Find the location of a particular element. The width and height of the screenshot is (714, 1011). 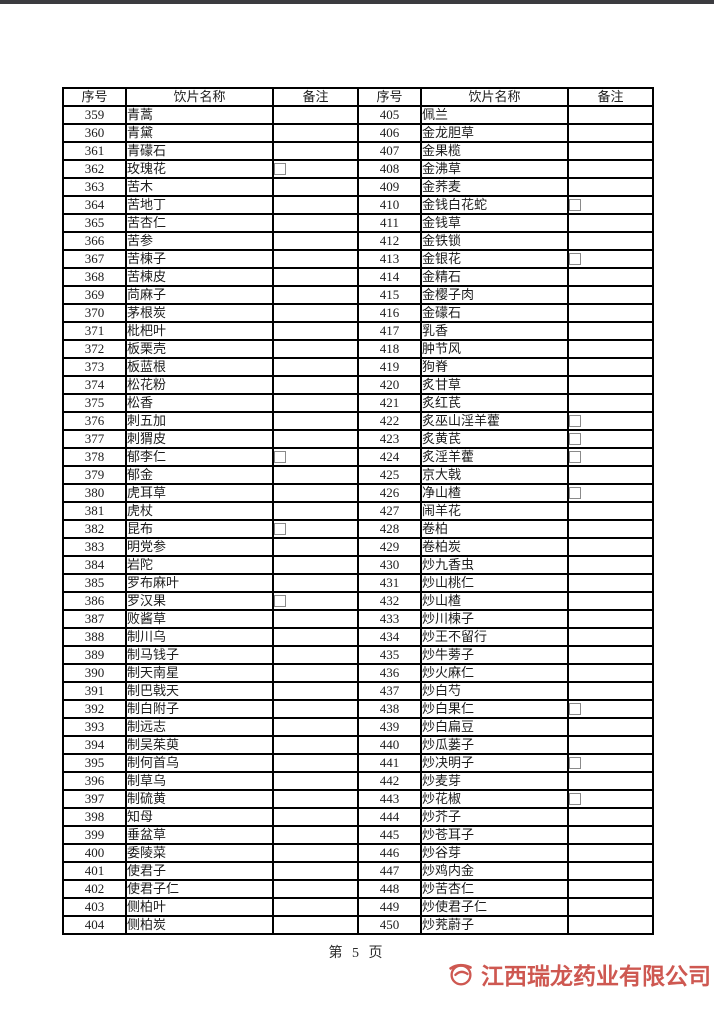

table-row: 386 罗汉果 432 炒山楂 is located at coordinates (358, 601).